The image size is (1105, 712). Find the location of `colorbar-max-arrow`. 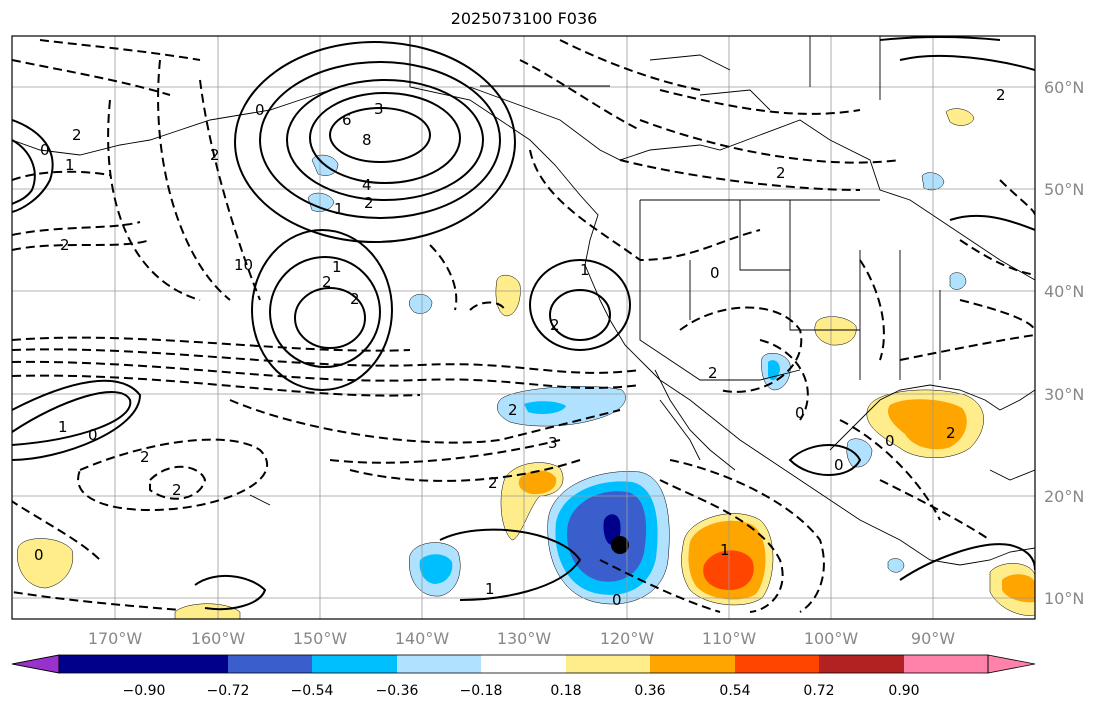

colorbar-max-arrow is located at coordinates (1011, 664).